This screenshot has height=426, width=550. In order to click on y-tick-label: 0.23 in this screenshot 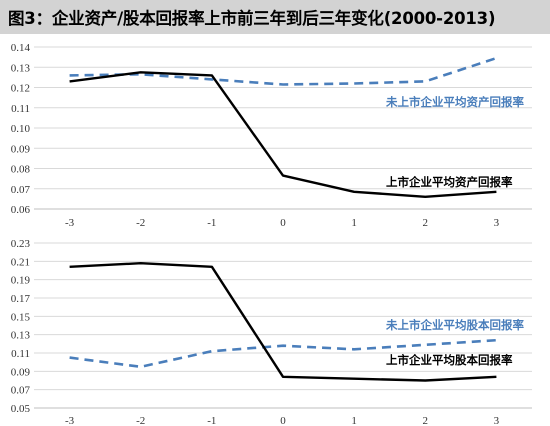, I will do `click(21, 244)`.